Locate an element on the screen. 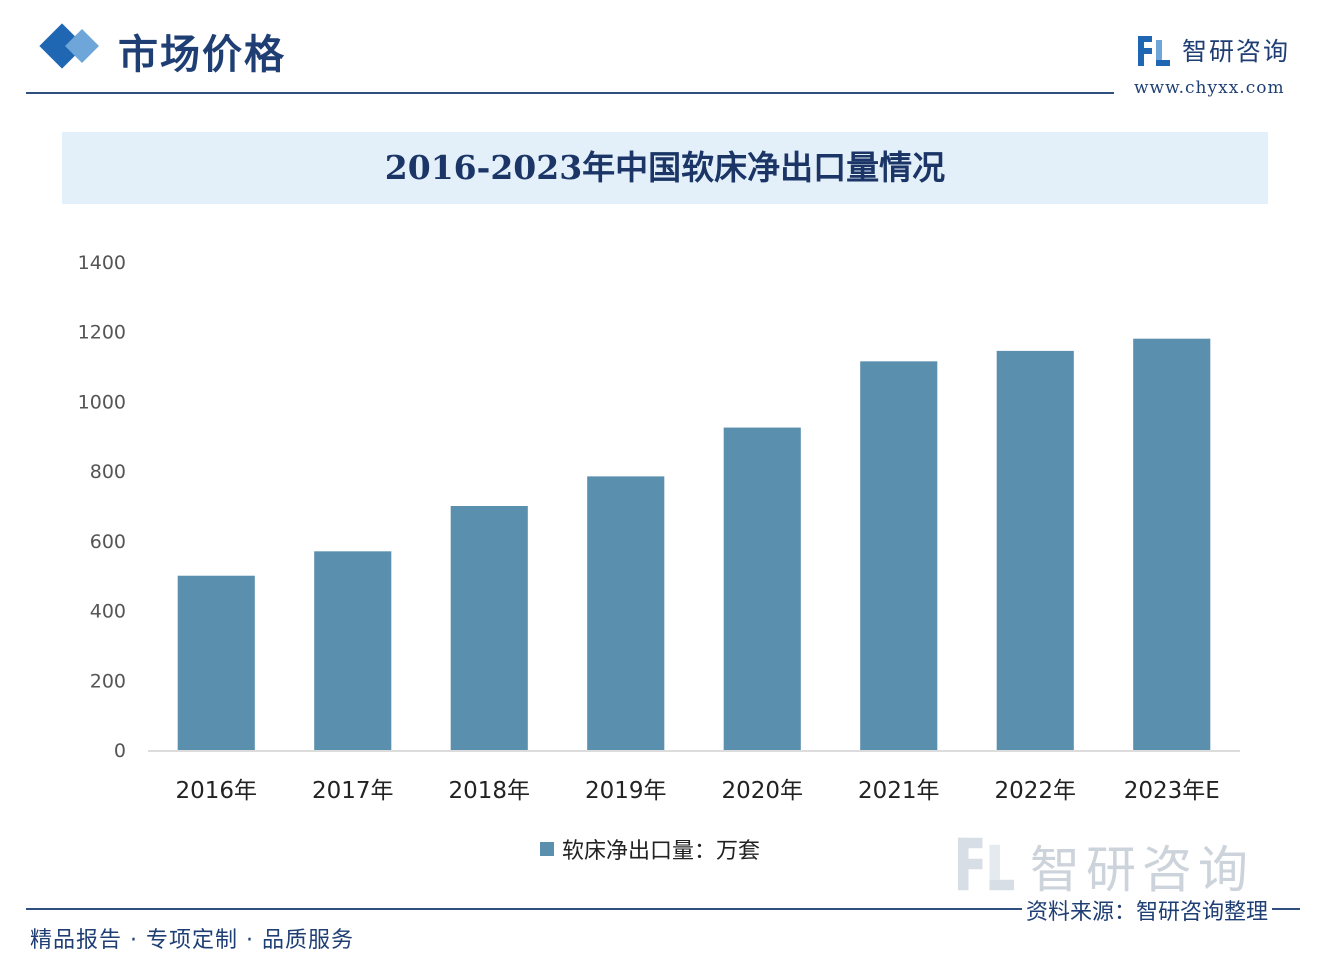  footer-divider is located at coordinates (663, 909).